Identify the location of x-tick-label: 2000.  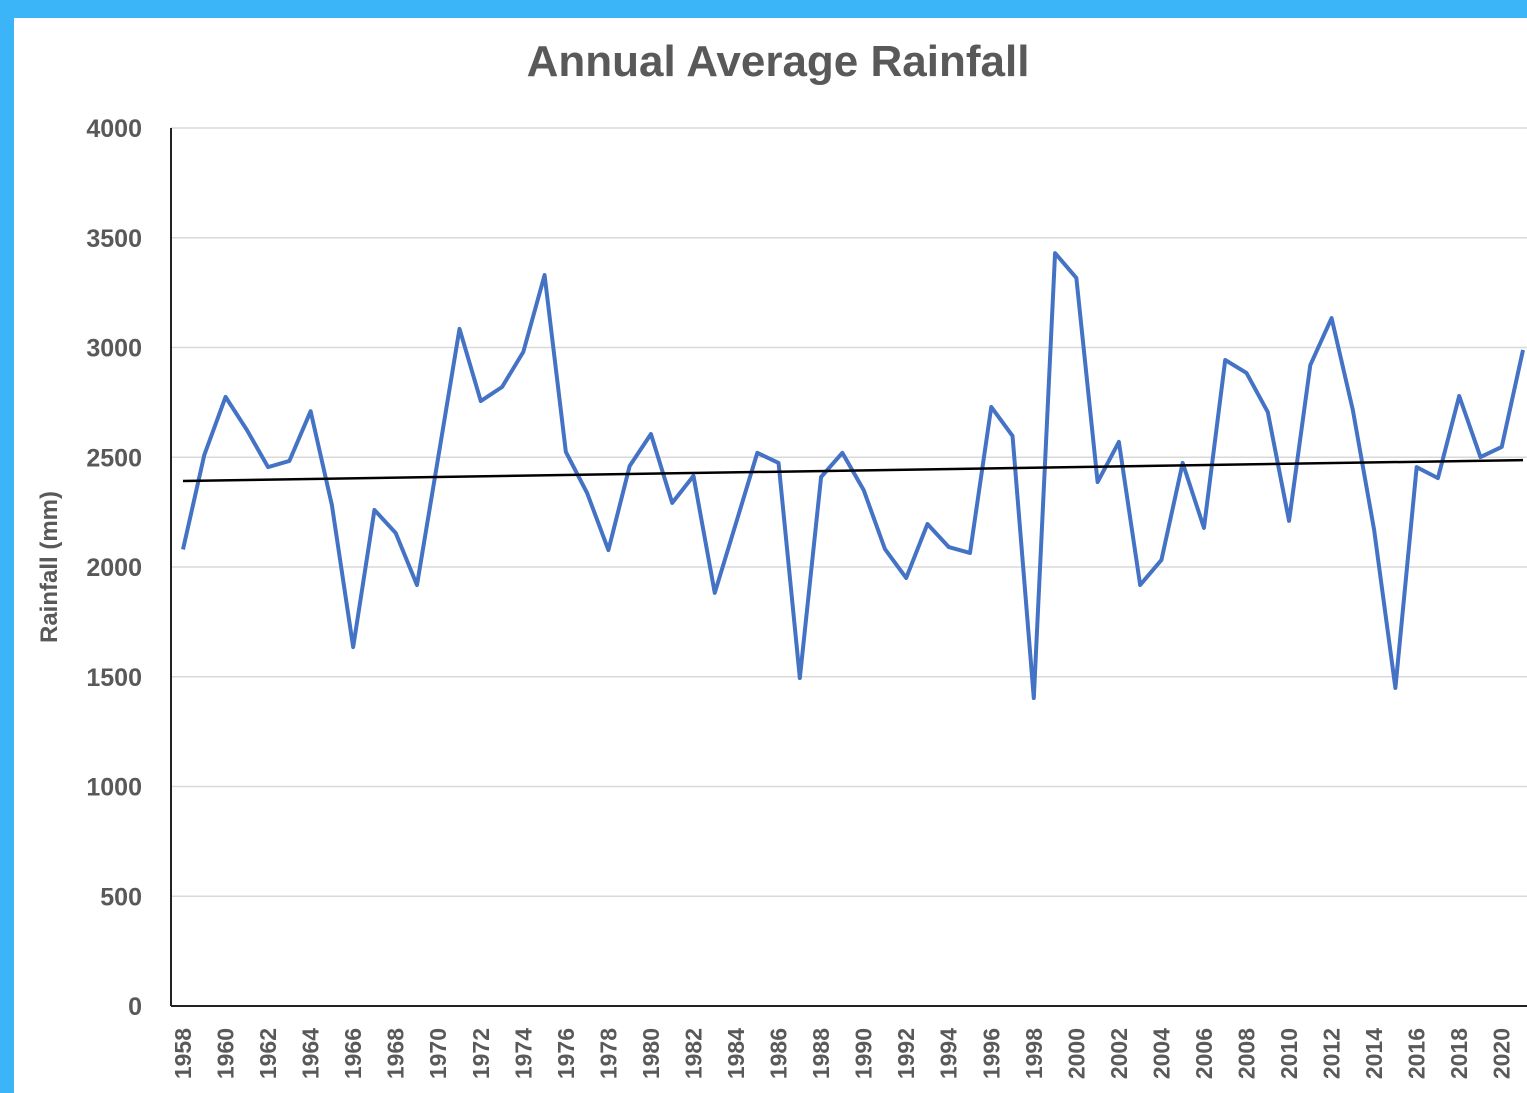
(1076, 1053).